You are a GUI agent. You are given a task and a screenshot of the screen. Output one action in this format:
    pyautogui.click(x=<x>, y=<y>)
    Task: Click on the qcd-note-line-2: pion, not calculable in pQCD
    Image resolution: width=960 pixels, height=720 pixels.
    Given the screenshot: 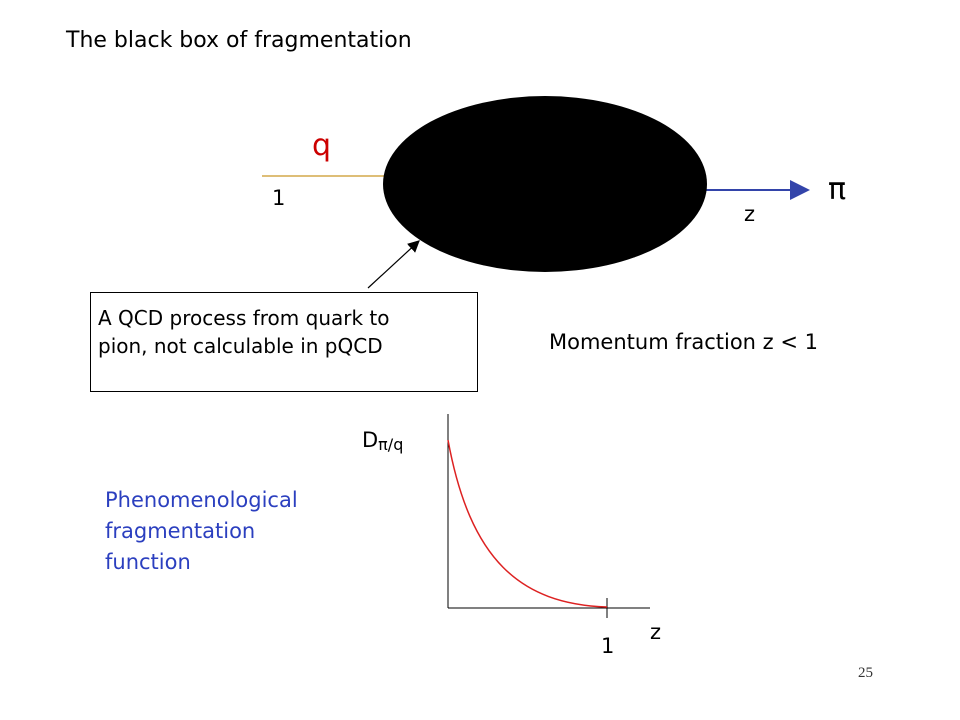 What is the action you would take?
    pyautogui.click(x=240, y=346)
    